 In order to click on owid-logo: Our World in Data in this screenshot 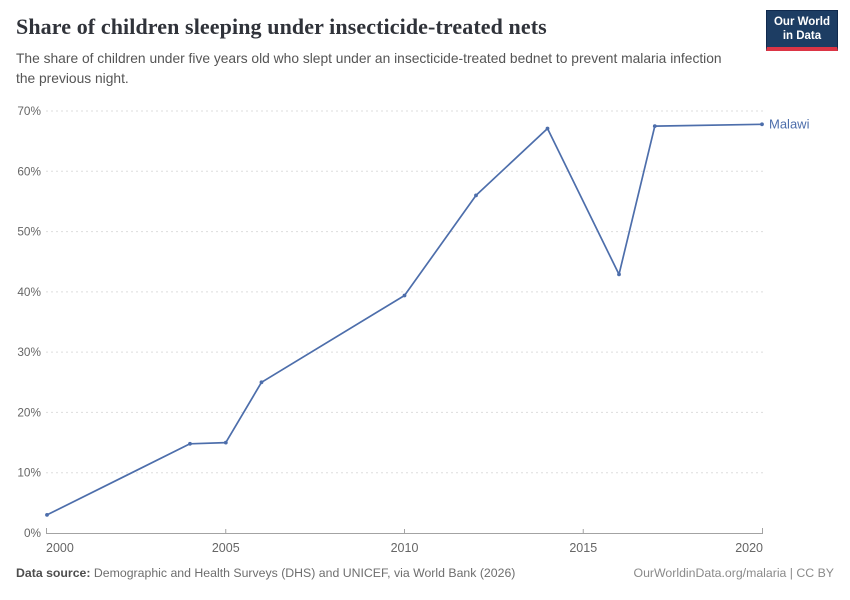, I will do `click(801, 31)`.